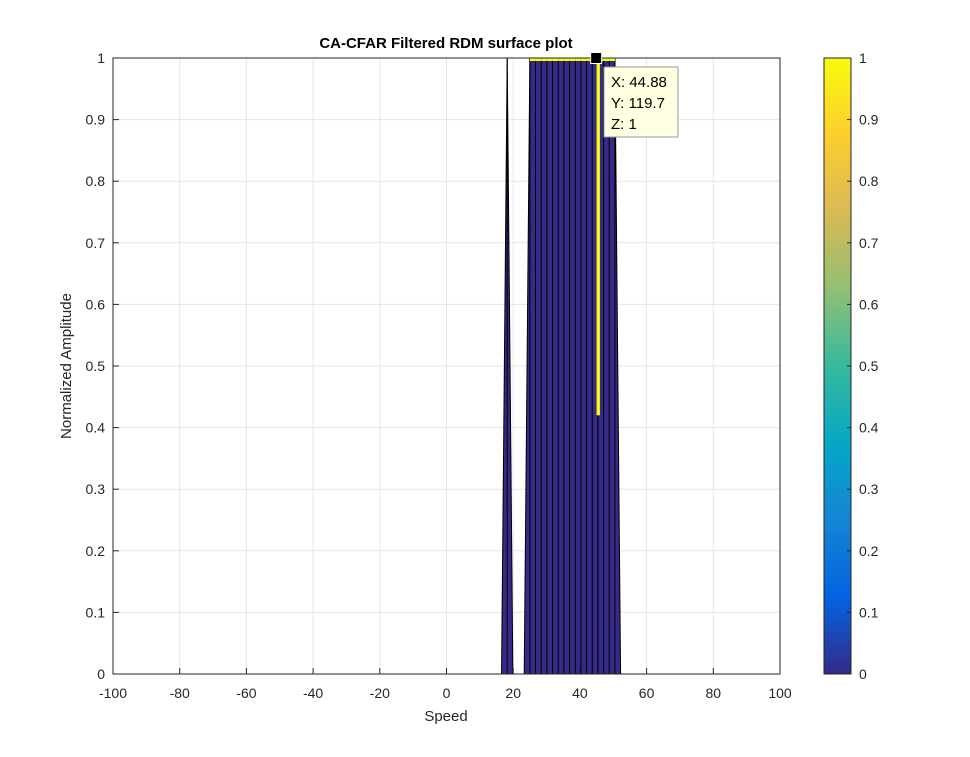 This screenshot has width=970, height=757. I want to click on y-tick-label: 0, so click(101, 674).